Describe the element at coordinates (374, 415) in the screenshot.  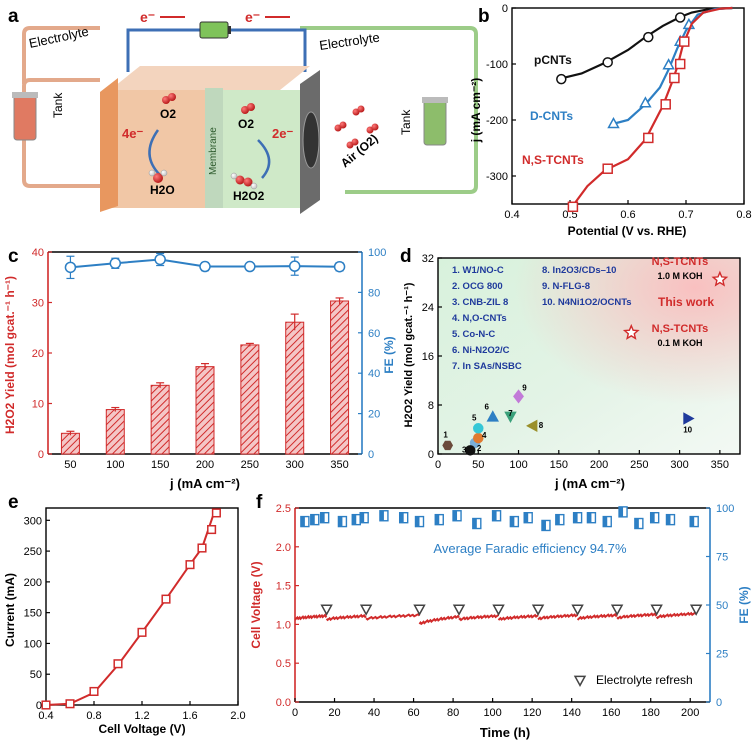
I see `c-right-ytick-label: 20` at that location.